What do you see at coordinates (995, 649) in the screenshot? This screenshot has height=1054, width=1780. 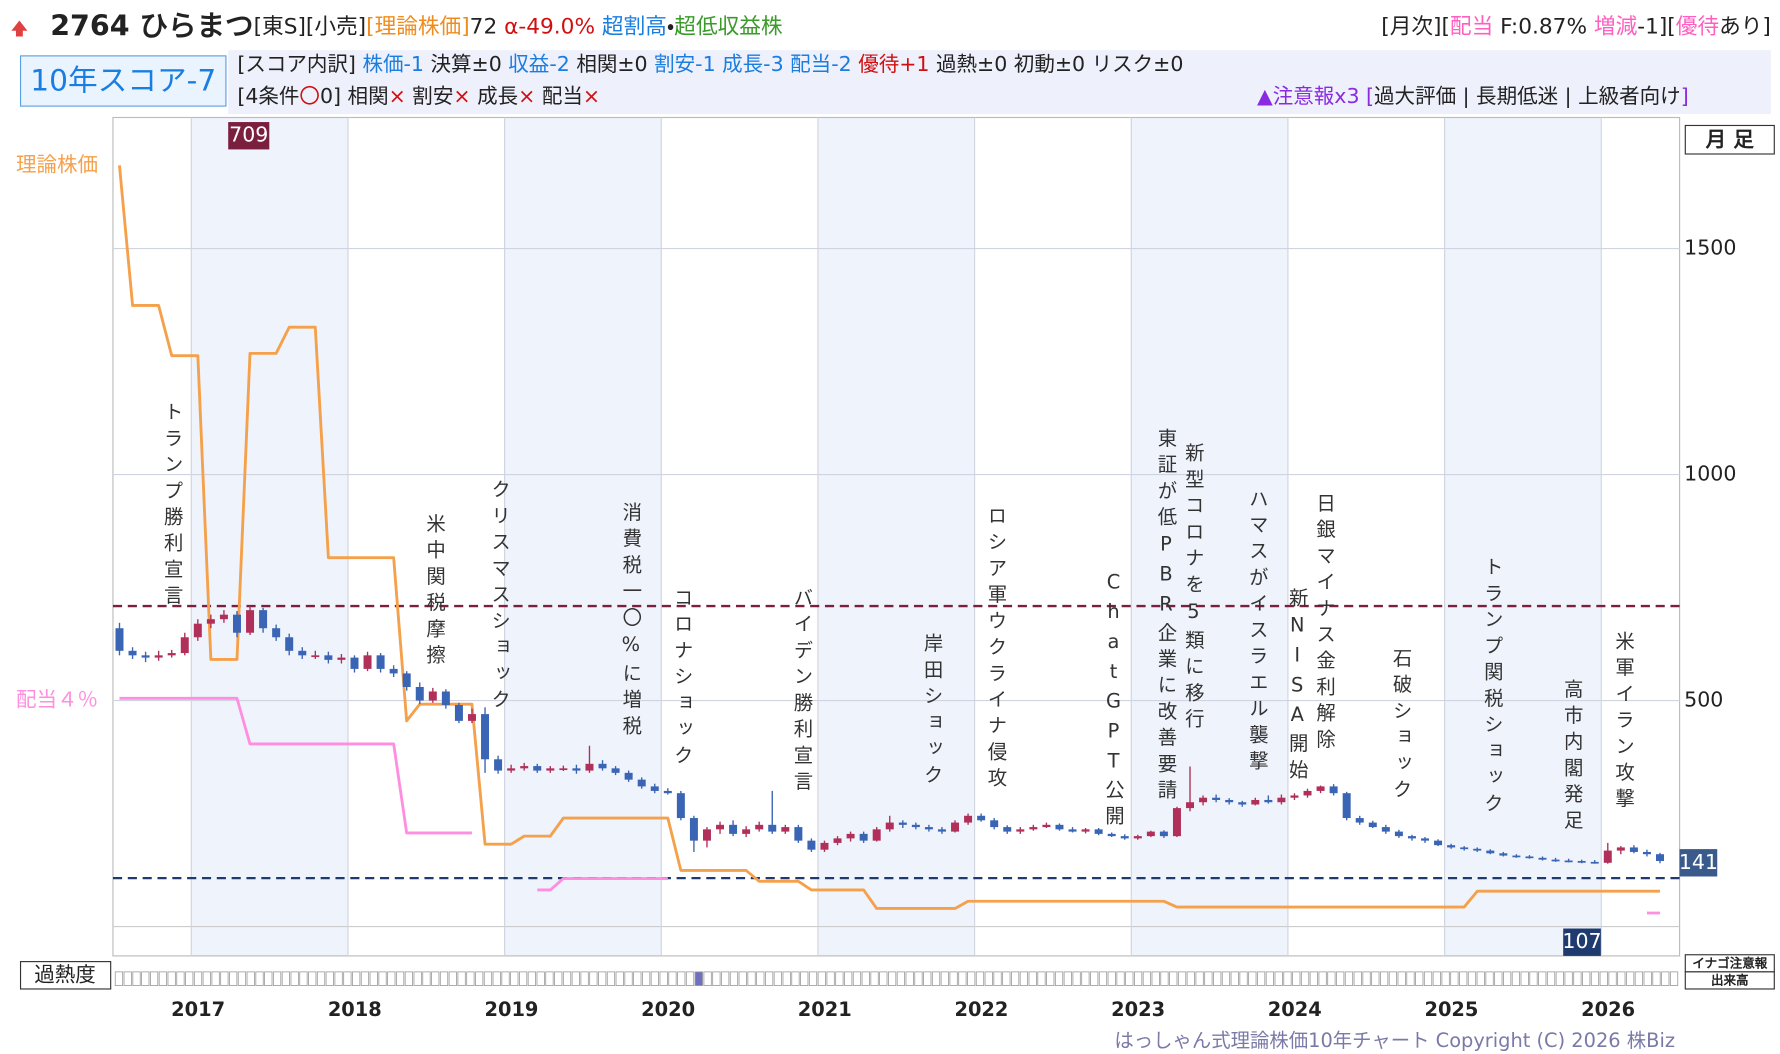 I see `event-label: ロシア軍ウクライナ侵攻` at bounding box center [995, 649].